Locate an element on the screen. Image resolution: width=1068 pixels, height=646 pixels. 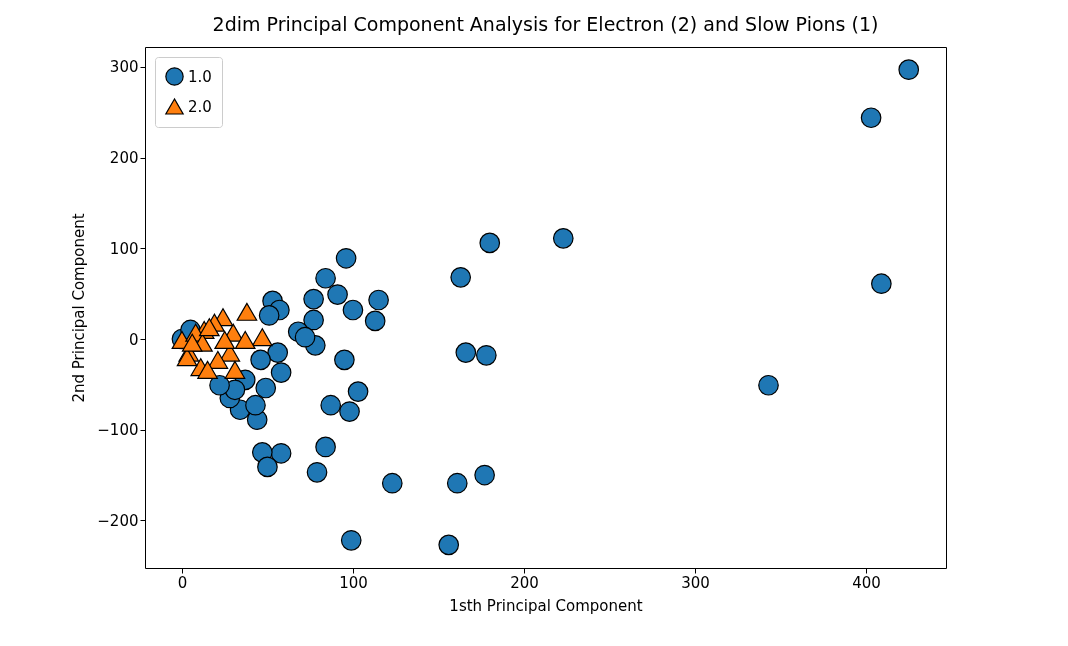
x-tick-label: 0 is located at coordinates (182, 582).